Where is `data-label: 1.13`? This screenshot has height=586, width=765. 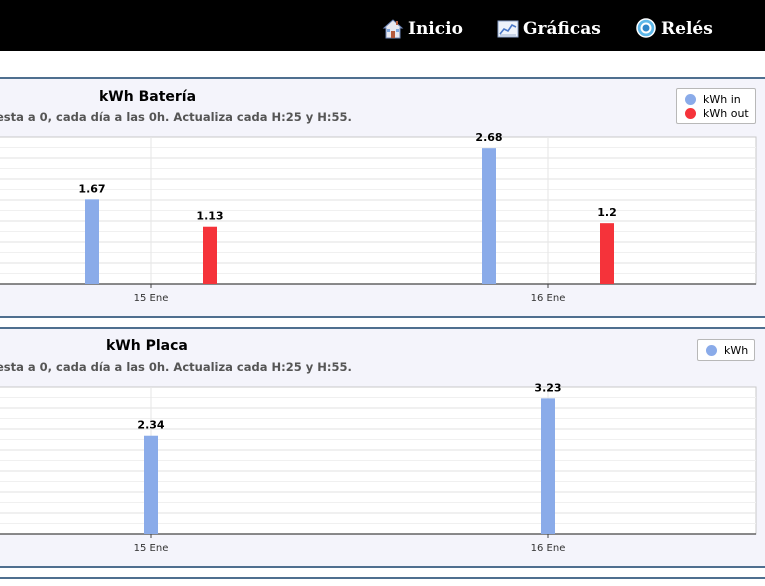
data-label: 1.13 is located at coordinates (209, 216).